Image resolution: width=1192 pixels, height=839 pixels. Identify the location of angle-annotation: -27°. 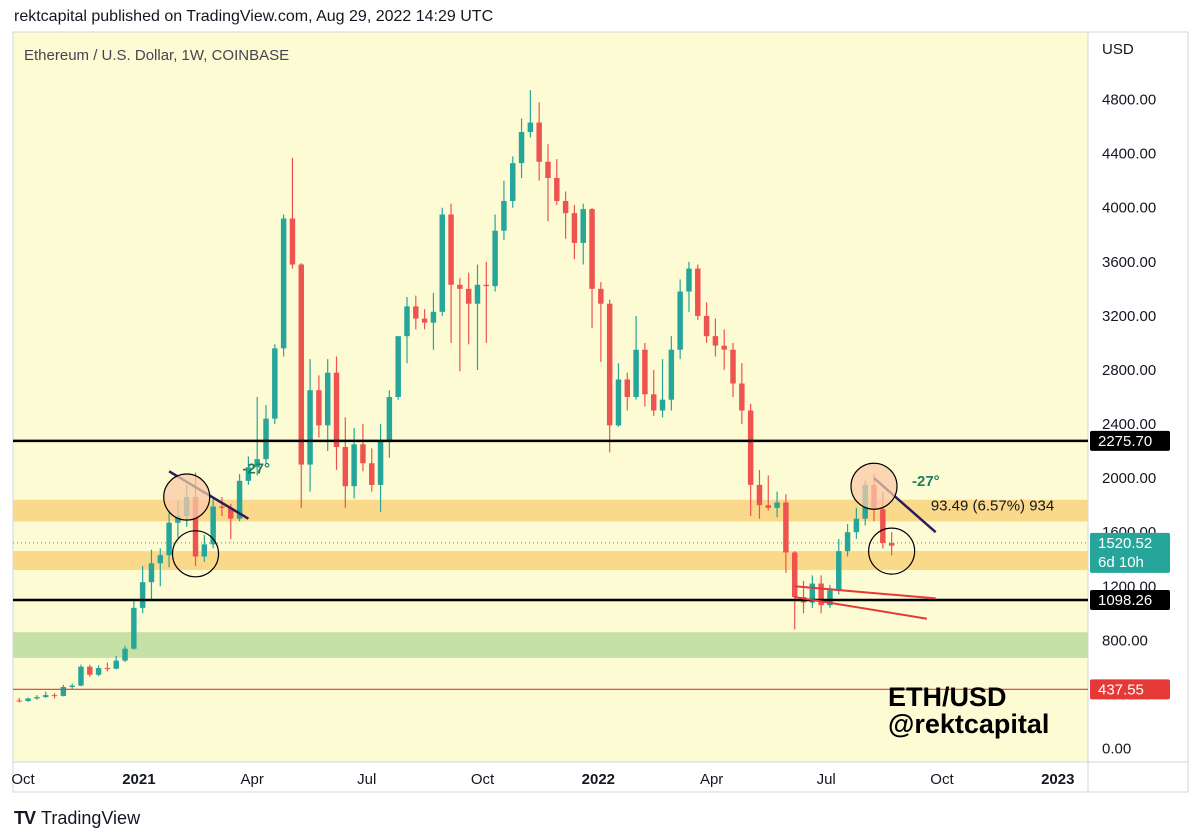
(926, 481).